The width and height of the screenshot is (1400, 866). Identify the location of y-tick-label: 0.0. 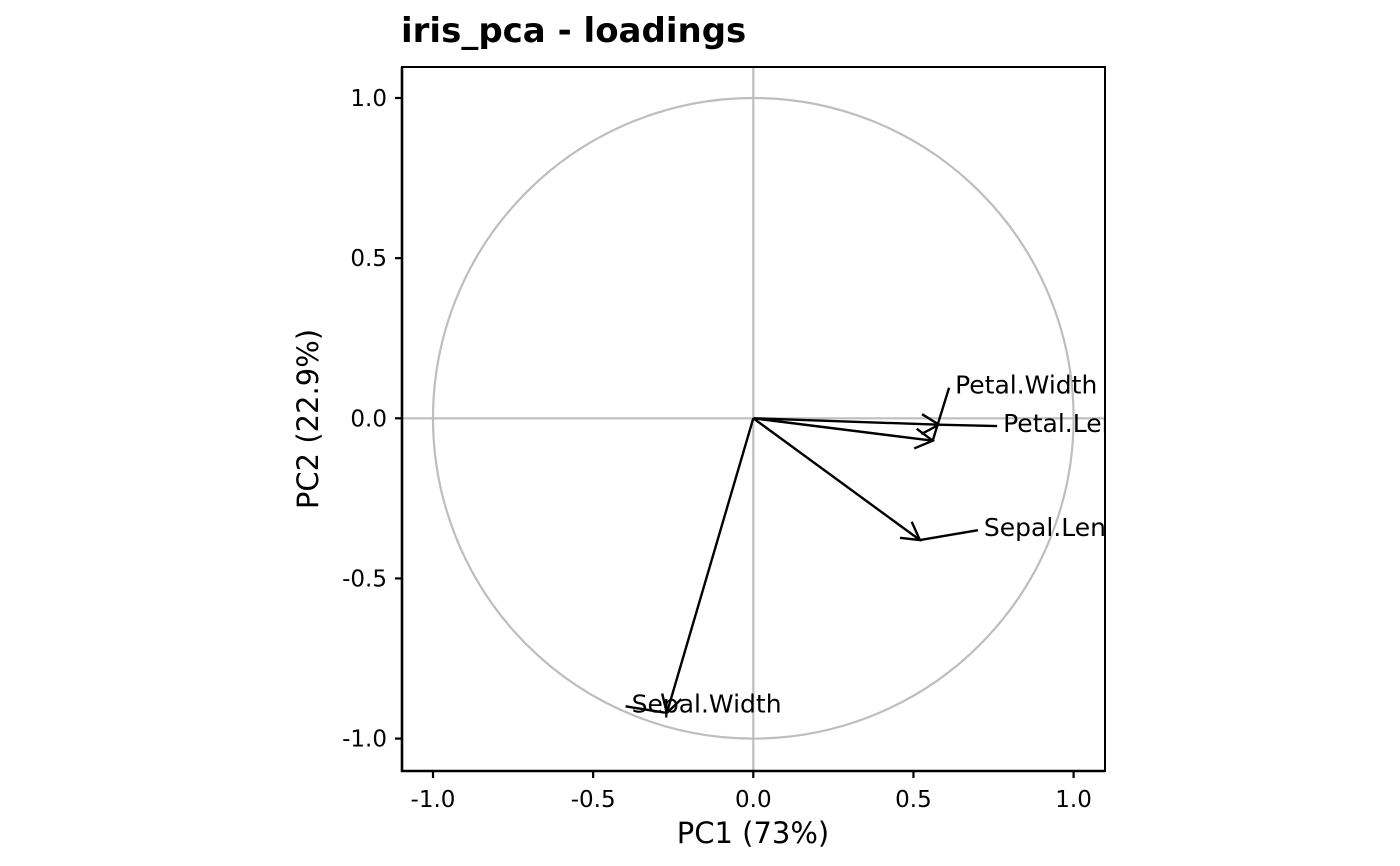
(368, 419).